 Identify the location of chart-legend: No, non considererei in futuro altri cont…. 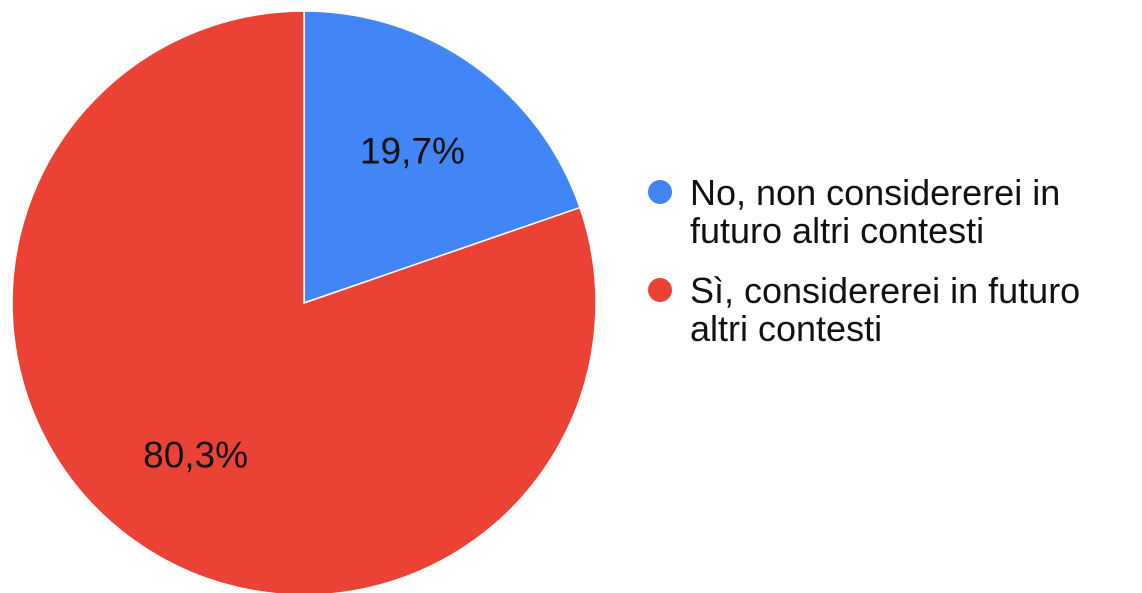
(864, 260).